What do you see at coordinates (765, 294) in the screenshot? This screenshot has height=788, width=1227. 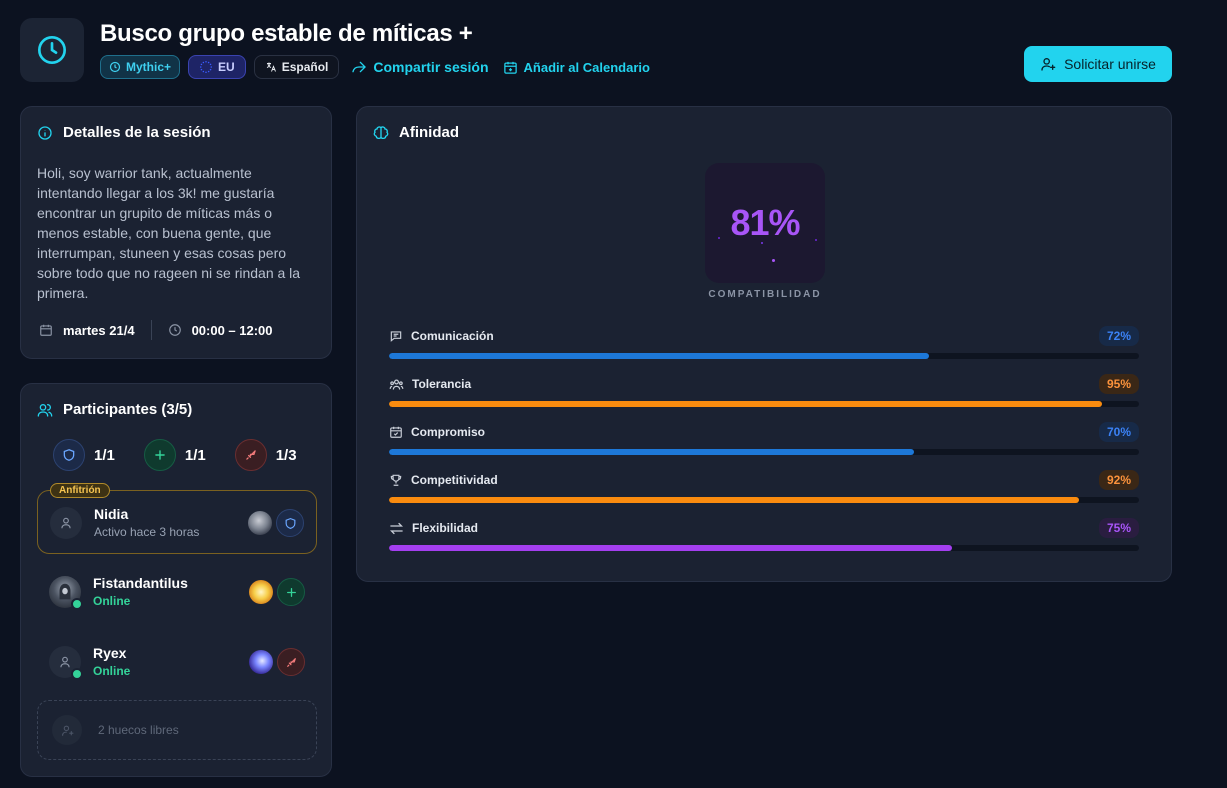 I see `compatibility-label: COMPATIBILIDAD` at bounding box center [765, 294].